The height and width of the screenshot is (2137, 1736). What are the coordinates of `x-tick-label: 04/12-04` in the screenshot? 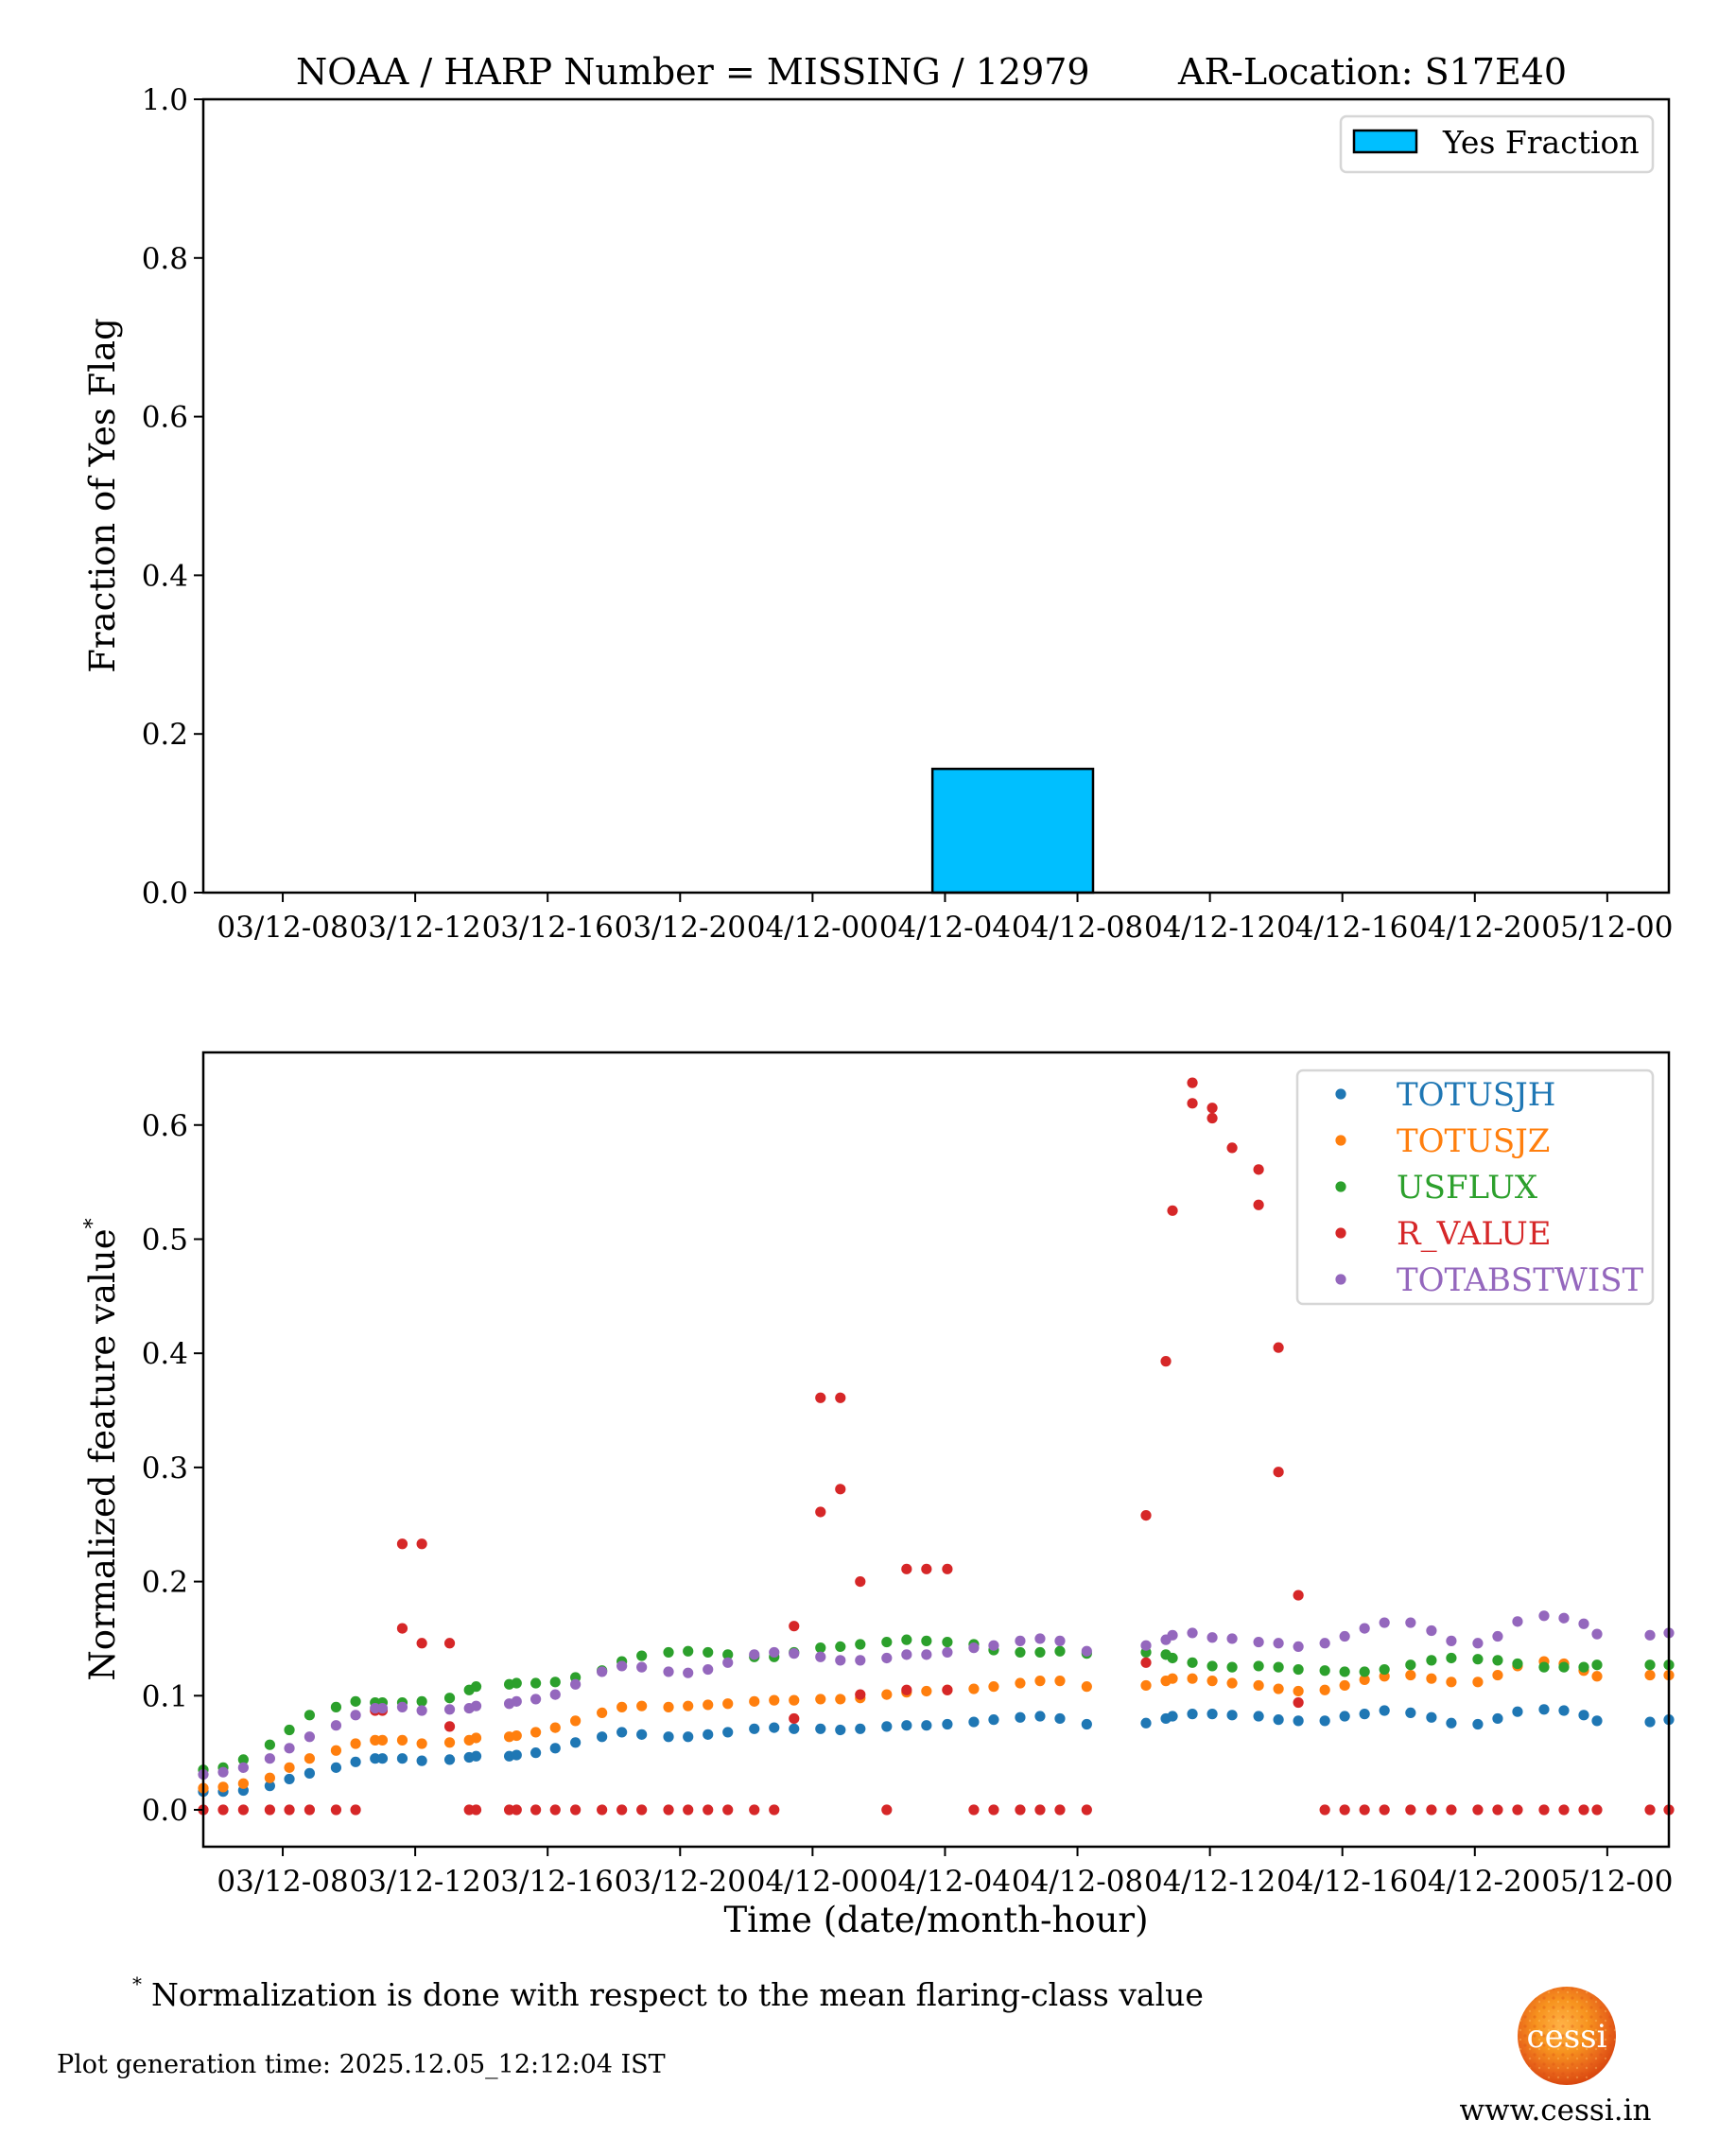 It's located at (945, 1882).